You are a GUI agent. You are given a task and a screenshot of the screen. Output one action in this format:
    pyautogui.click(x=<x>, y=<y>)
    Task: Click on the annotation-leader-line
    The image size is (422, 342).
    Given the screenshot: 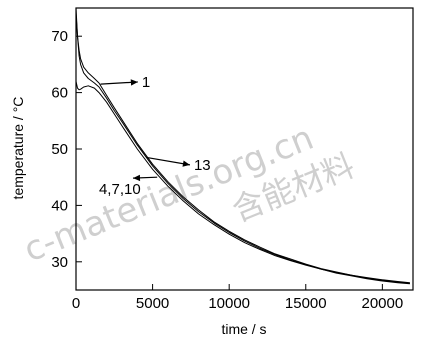 What is the action you would take?
    pyautogui.click(x=168, y=161)
    